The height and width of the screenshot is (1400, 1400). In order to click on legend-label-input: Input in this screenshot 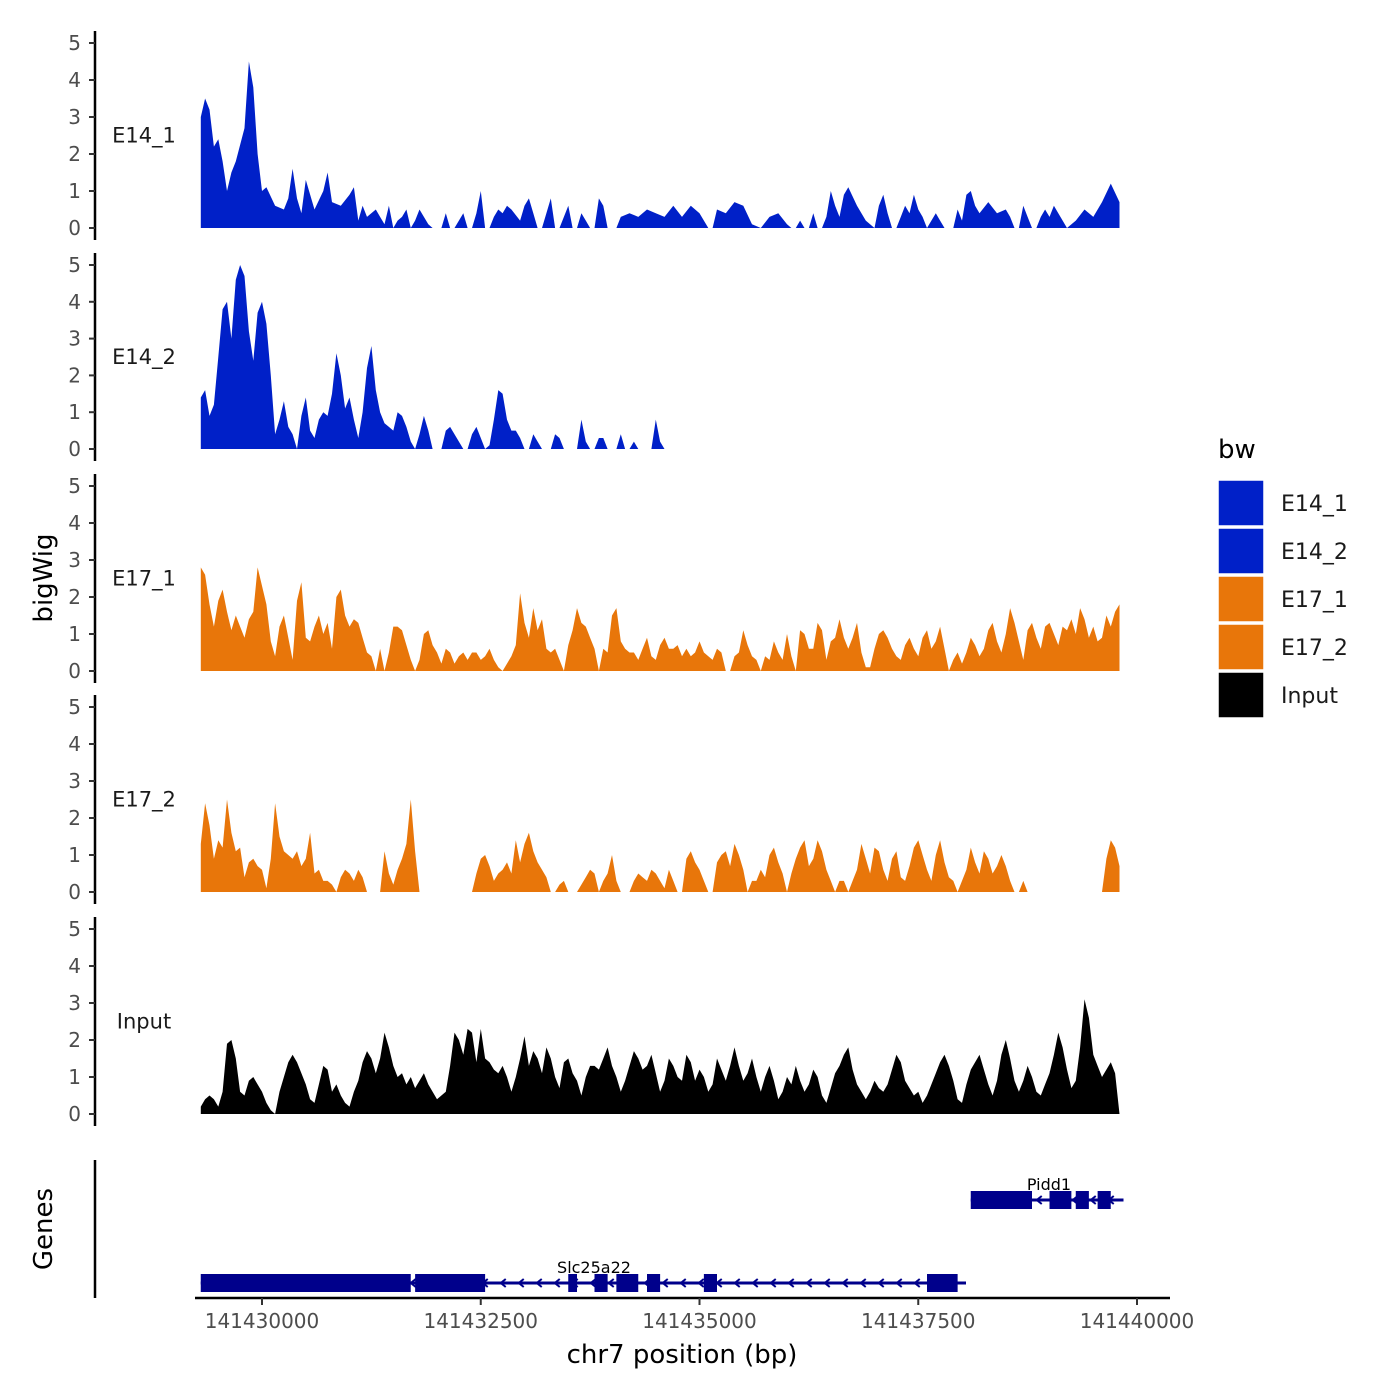, I will do `click(1309, 696)`.